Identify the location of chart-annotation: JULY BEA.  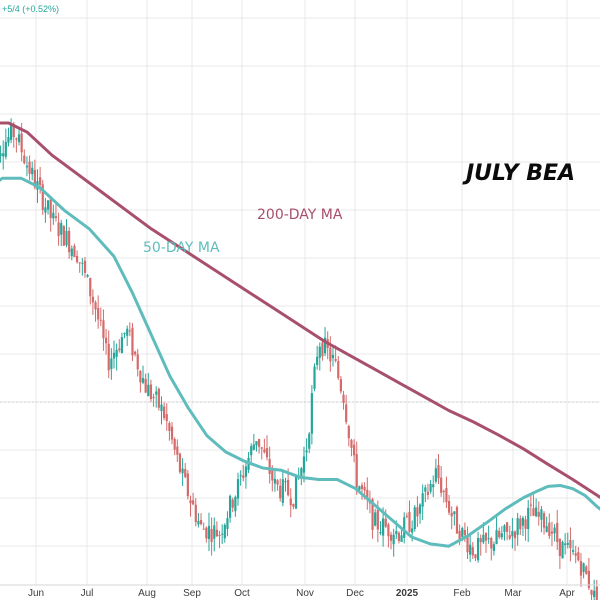
(518, 173).